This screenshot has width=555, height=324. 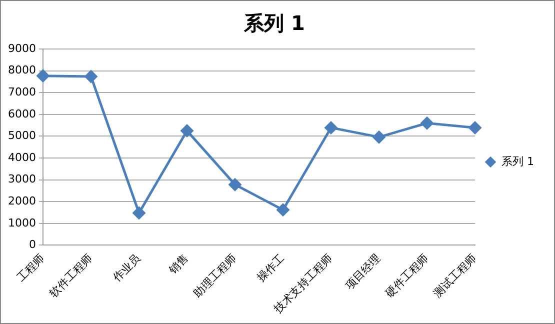 I want to click on y-tick-label: 2000, so click(x=22, y=201).